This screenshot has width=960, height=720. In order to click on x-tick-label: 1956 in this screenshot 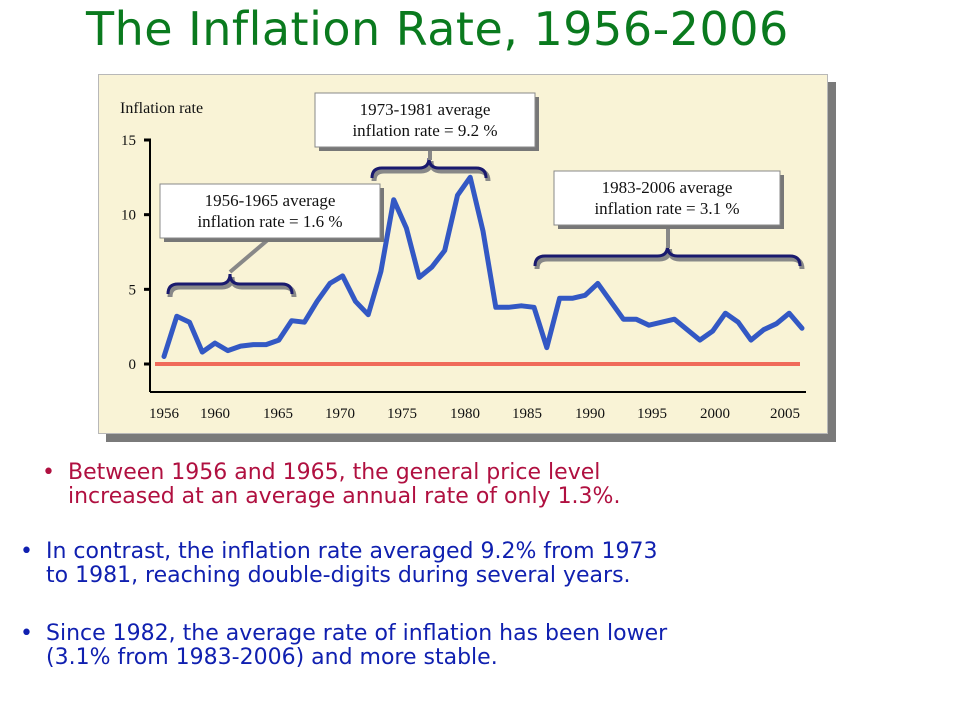, I will do `click(164, 414)`.